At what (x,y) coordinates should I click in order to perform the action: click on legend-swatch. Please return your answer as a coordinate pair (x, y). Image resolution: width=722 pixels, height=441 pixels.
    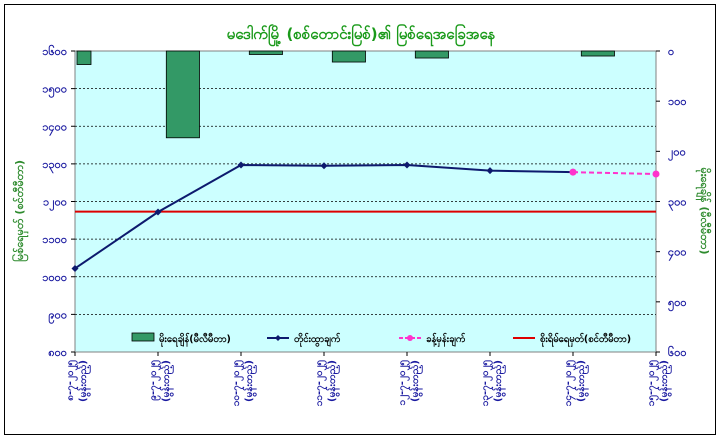
    Looking at the image, I should click on (143, 337).